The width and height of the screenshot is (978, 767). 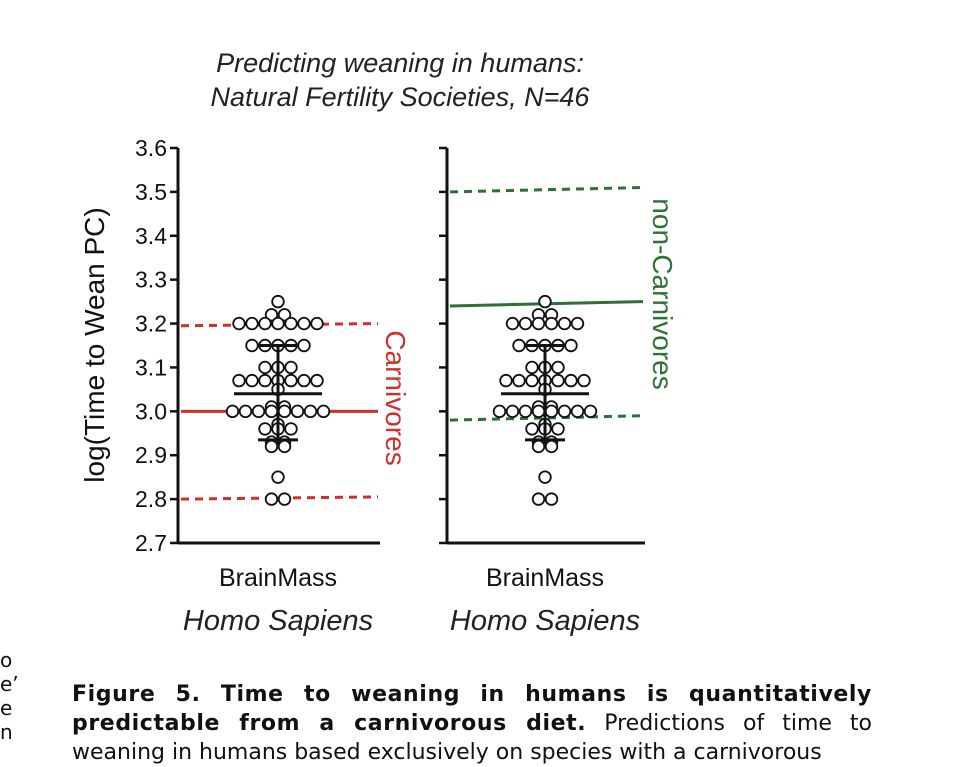 I want to click on margin-fragment-2: e’, so click(x=9, y=684).